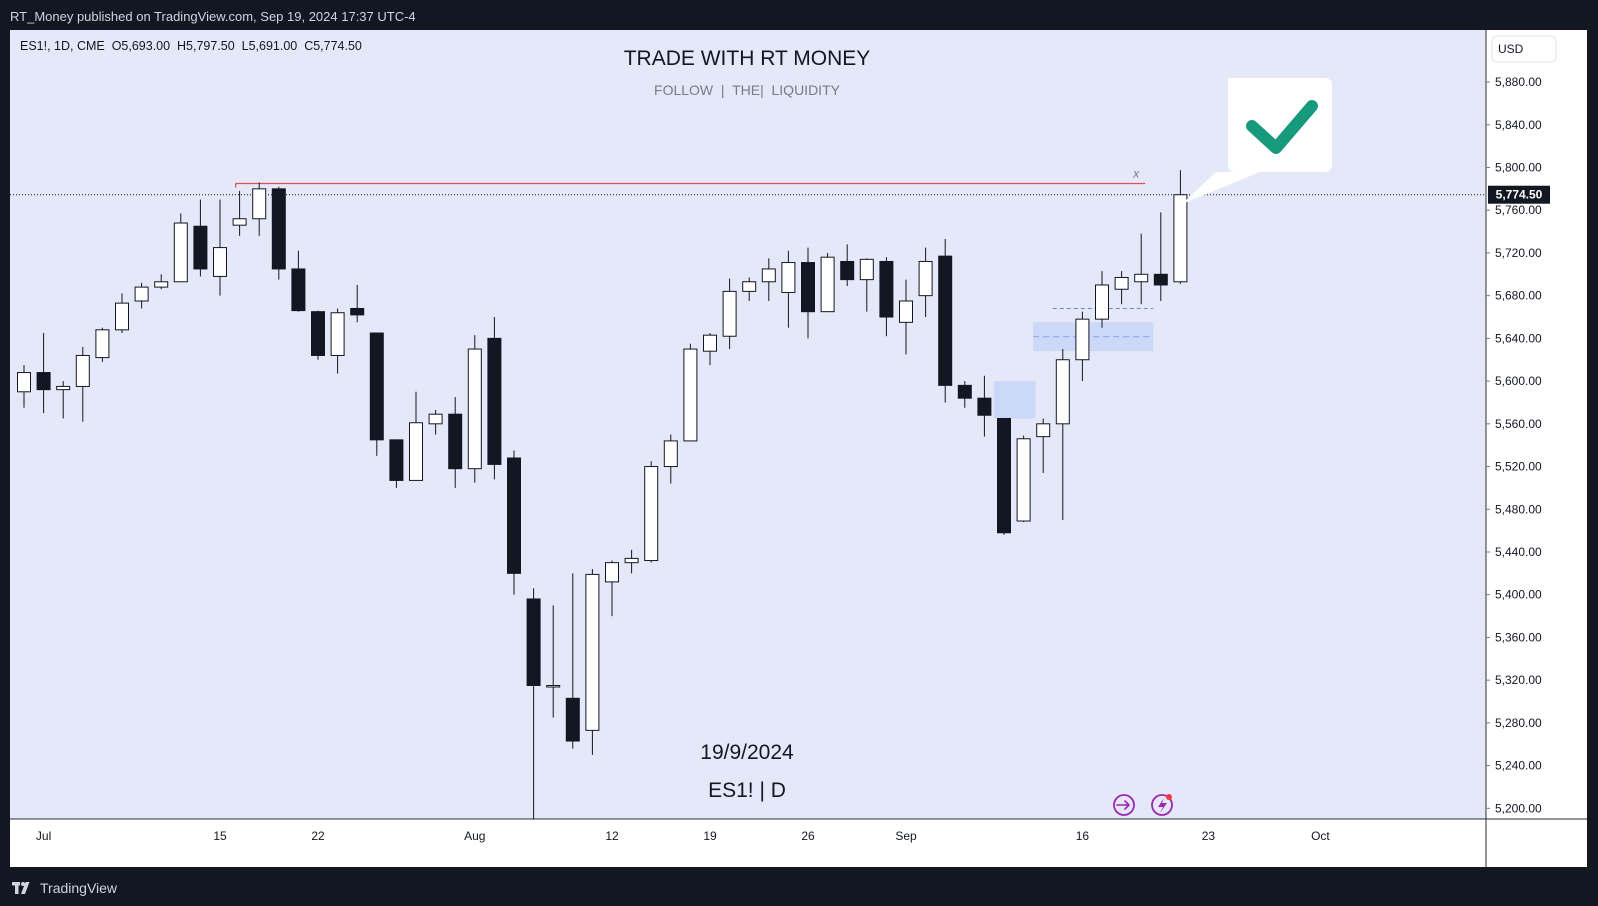  I want to click on footer-bar: TradingView, so click(799, 889).